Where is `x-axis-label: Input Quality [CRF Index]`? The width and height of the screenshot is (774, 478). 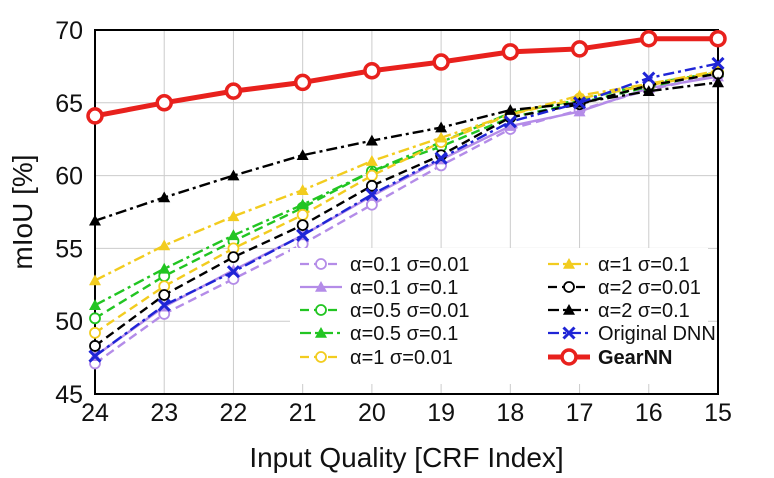 x-axis-label: Input Quality [CRF Index] is located at coordinates (406, 457).